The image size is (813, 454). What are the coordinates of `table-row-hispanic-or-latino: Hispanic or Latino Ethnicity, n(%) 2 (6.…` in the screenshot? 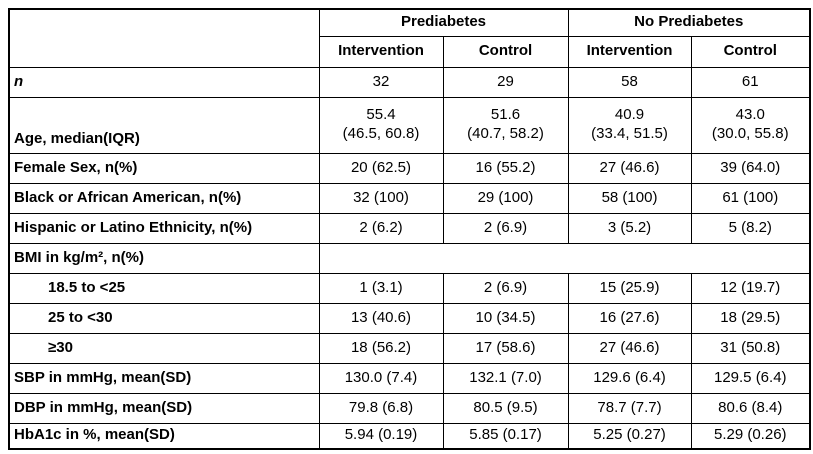 It's located at (409, 228).